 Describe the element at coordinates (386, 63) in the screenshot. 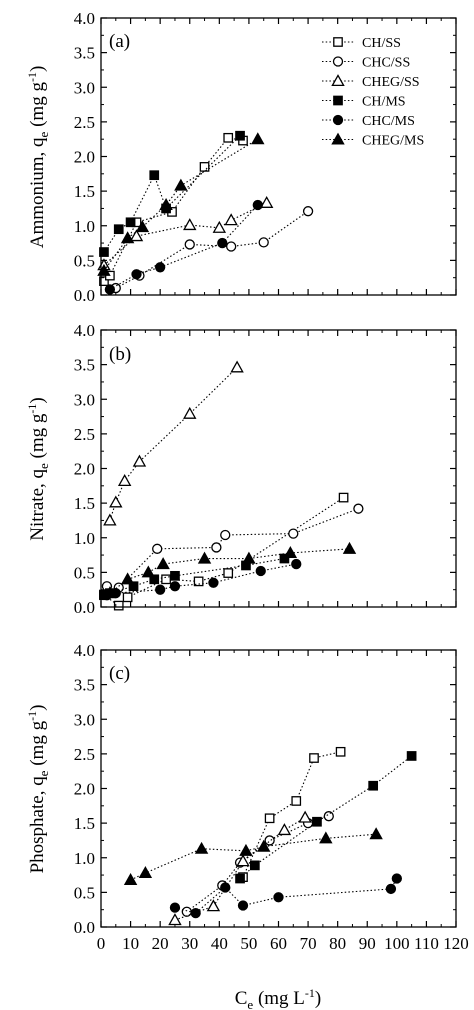

I see `legend-label: CHC/SS` at that location.